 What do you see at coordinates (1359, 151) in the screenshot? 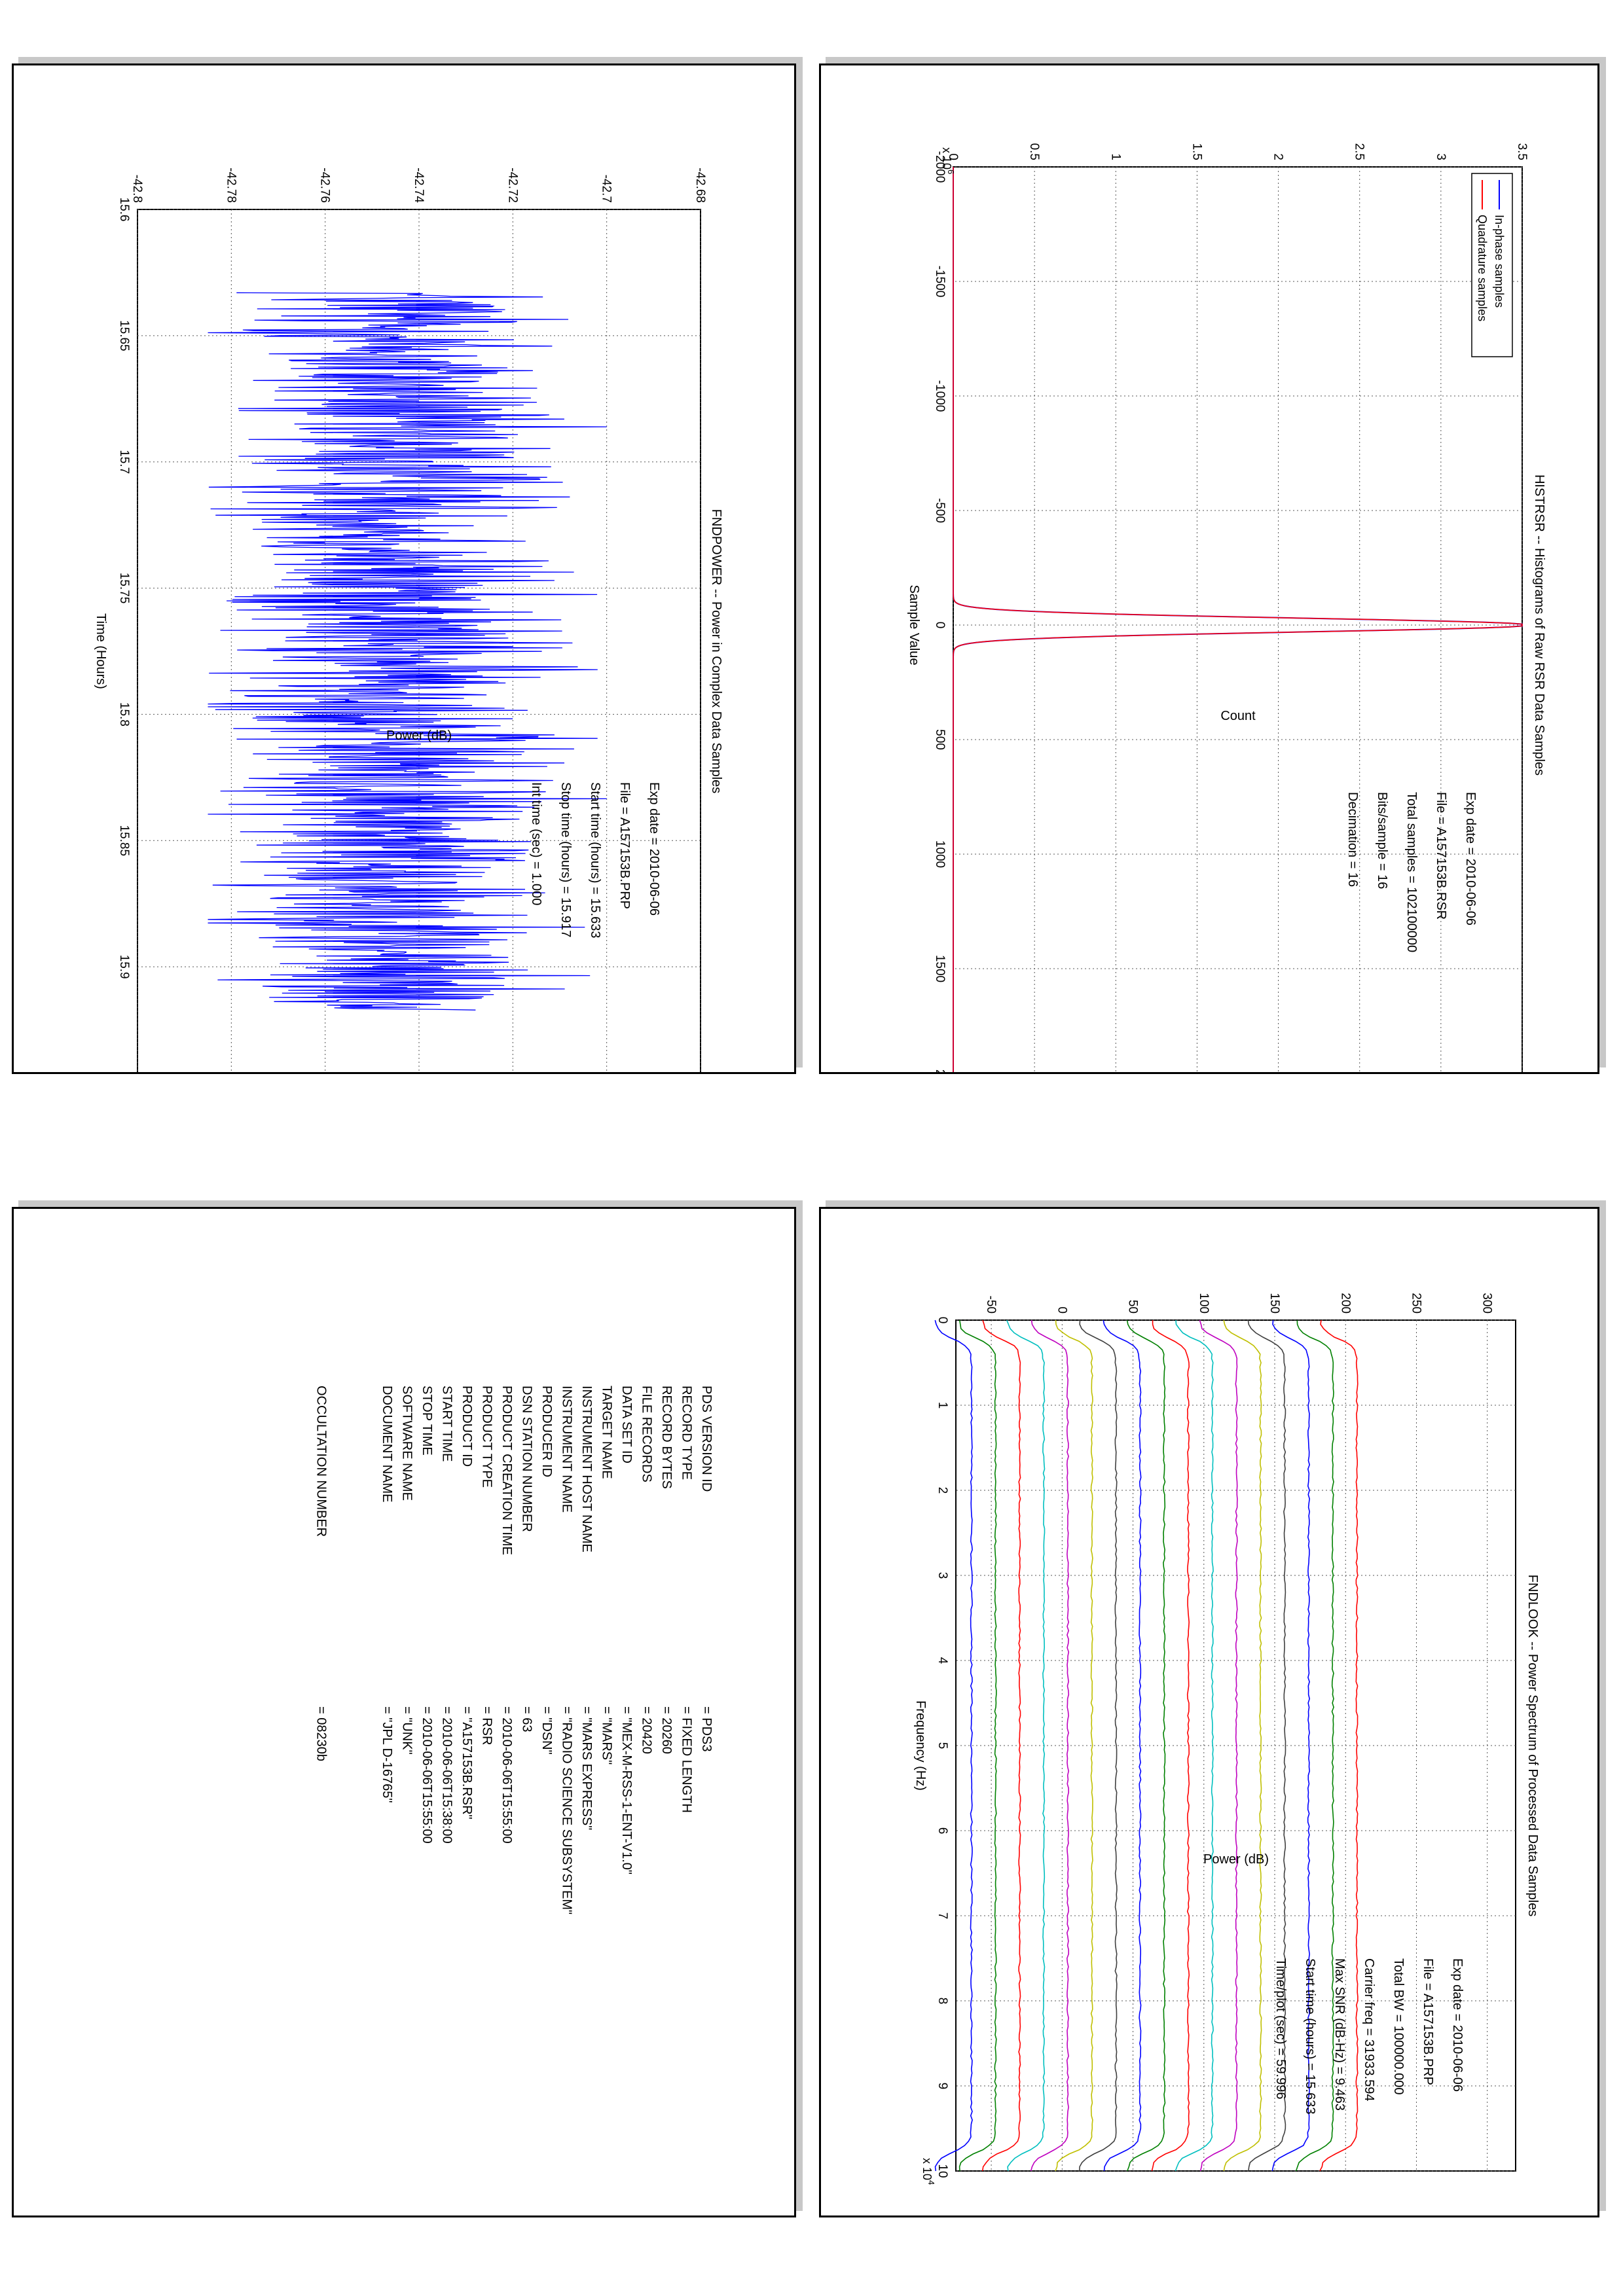
I see `histrsr-y-tick-label: 2.5` at bounding box center [1359, 151].